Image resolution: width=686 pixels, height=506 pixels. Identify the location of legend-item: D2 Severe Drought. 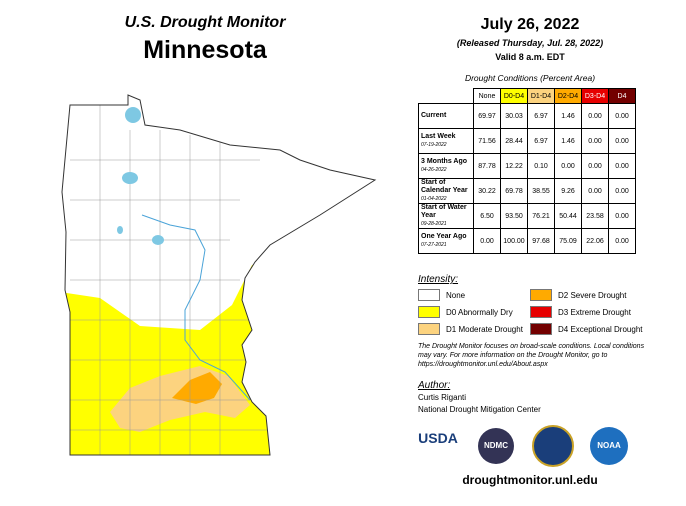
(578, 295).